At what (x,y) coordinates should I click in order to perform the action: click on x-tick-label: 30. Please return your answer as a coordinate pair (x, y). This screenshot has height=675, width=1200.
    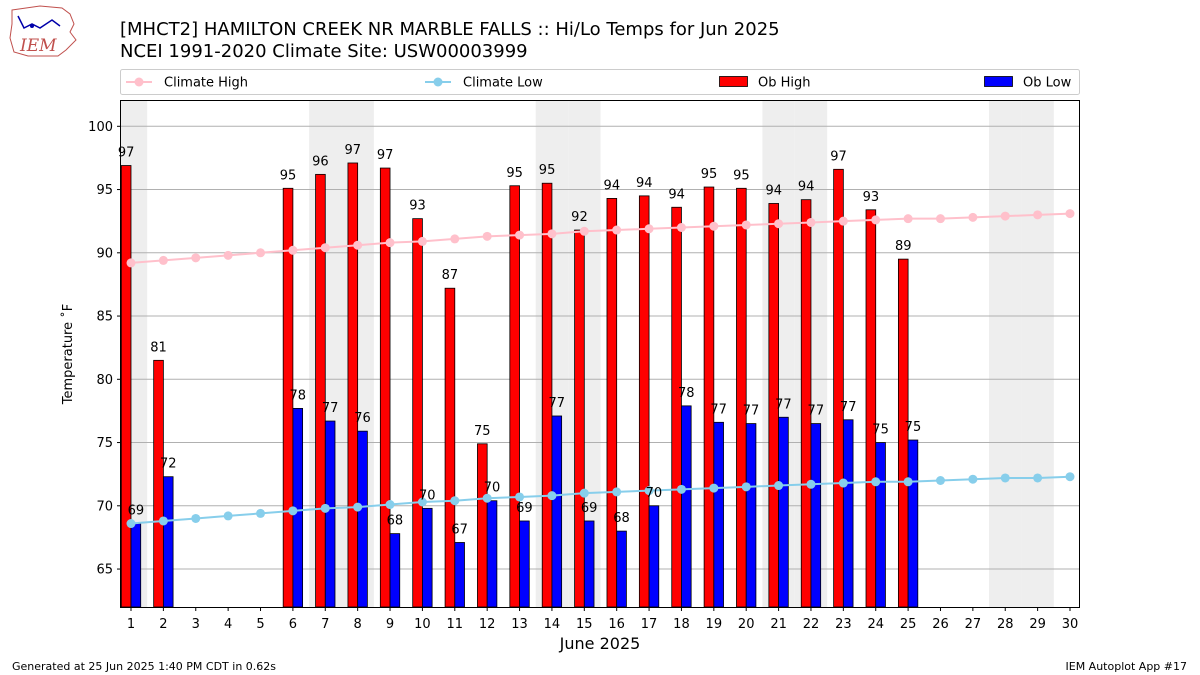
    Looking at the image, I should click on (1070, 624).